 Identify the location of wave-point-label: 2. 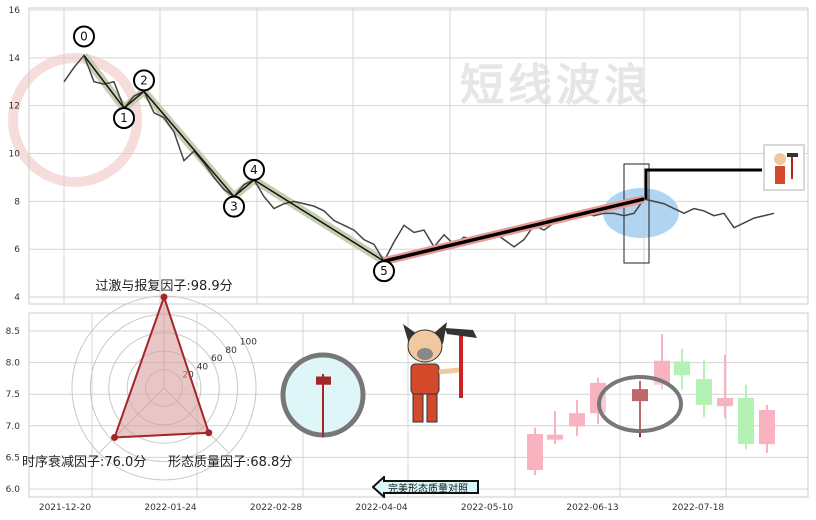
(144, 80).